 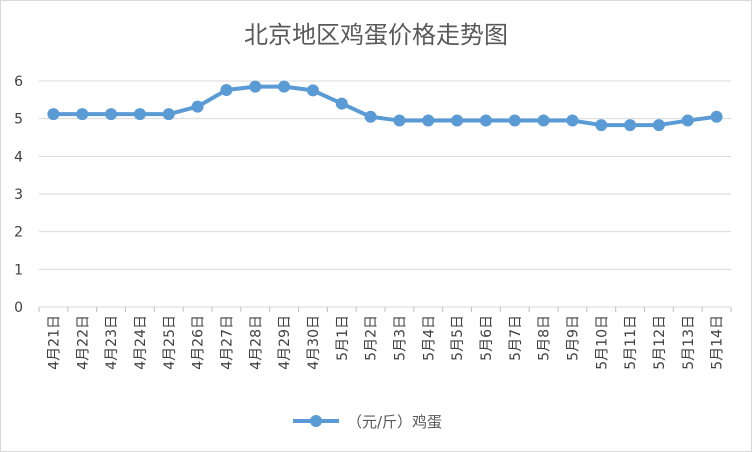 I want to click on y-tick-label: 4, so click(x=18, y=157).